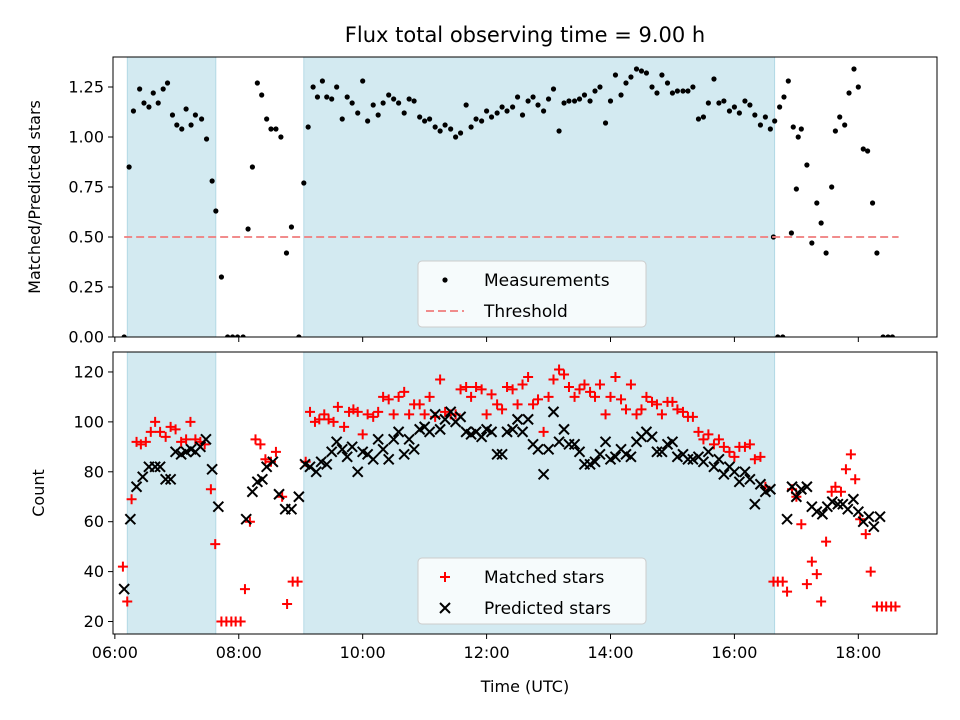  I want to click on y-tick-label: 0.50, so click(86, 237).